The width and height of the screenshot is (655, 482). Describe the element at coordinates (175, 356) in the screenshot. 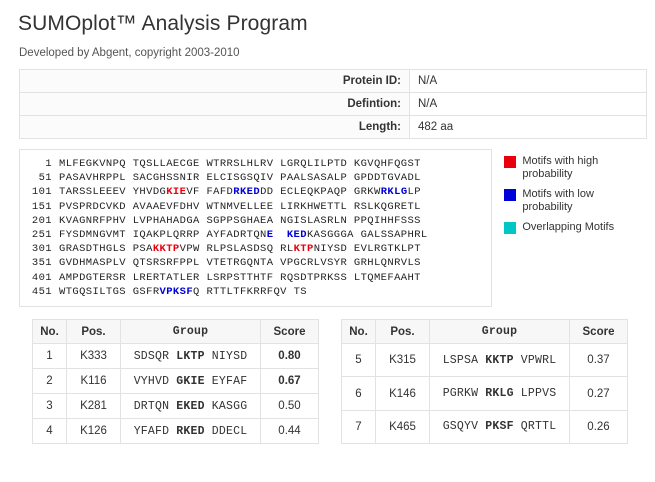

I see `table-row: 1 K333 SDSQR LKTP NIYSD 0.80` at that location.